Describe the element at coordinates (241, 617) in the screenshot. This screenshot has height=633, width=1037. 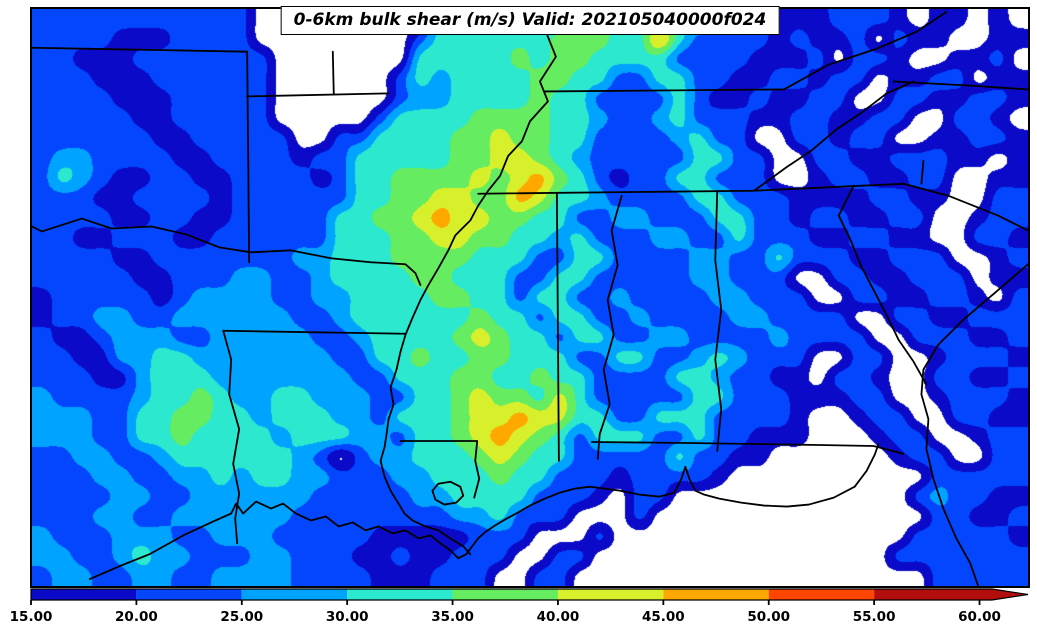
I see `colorbar-tick-label: 25.00` at that location.